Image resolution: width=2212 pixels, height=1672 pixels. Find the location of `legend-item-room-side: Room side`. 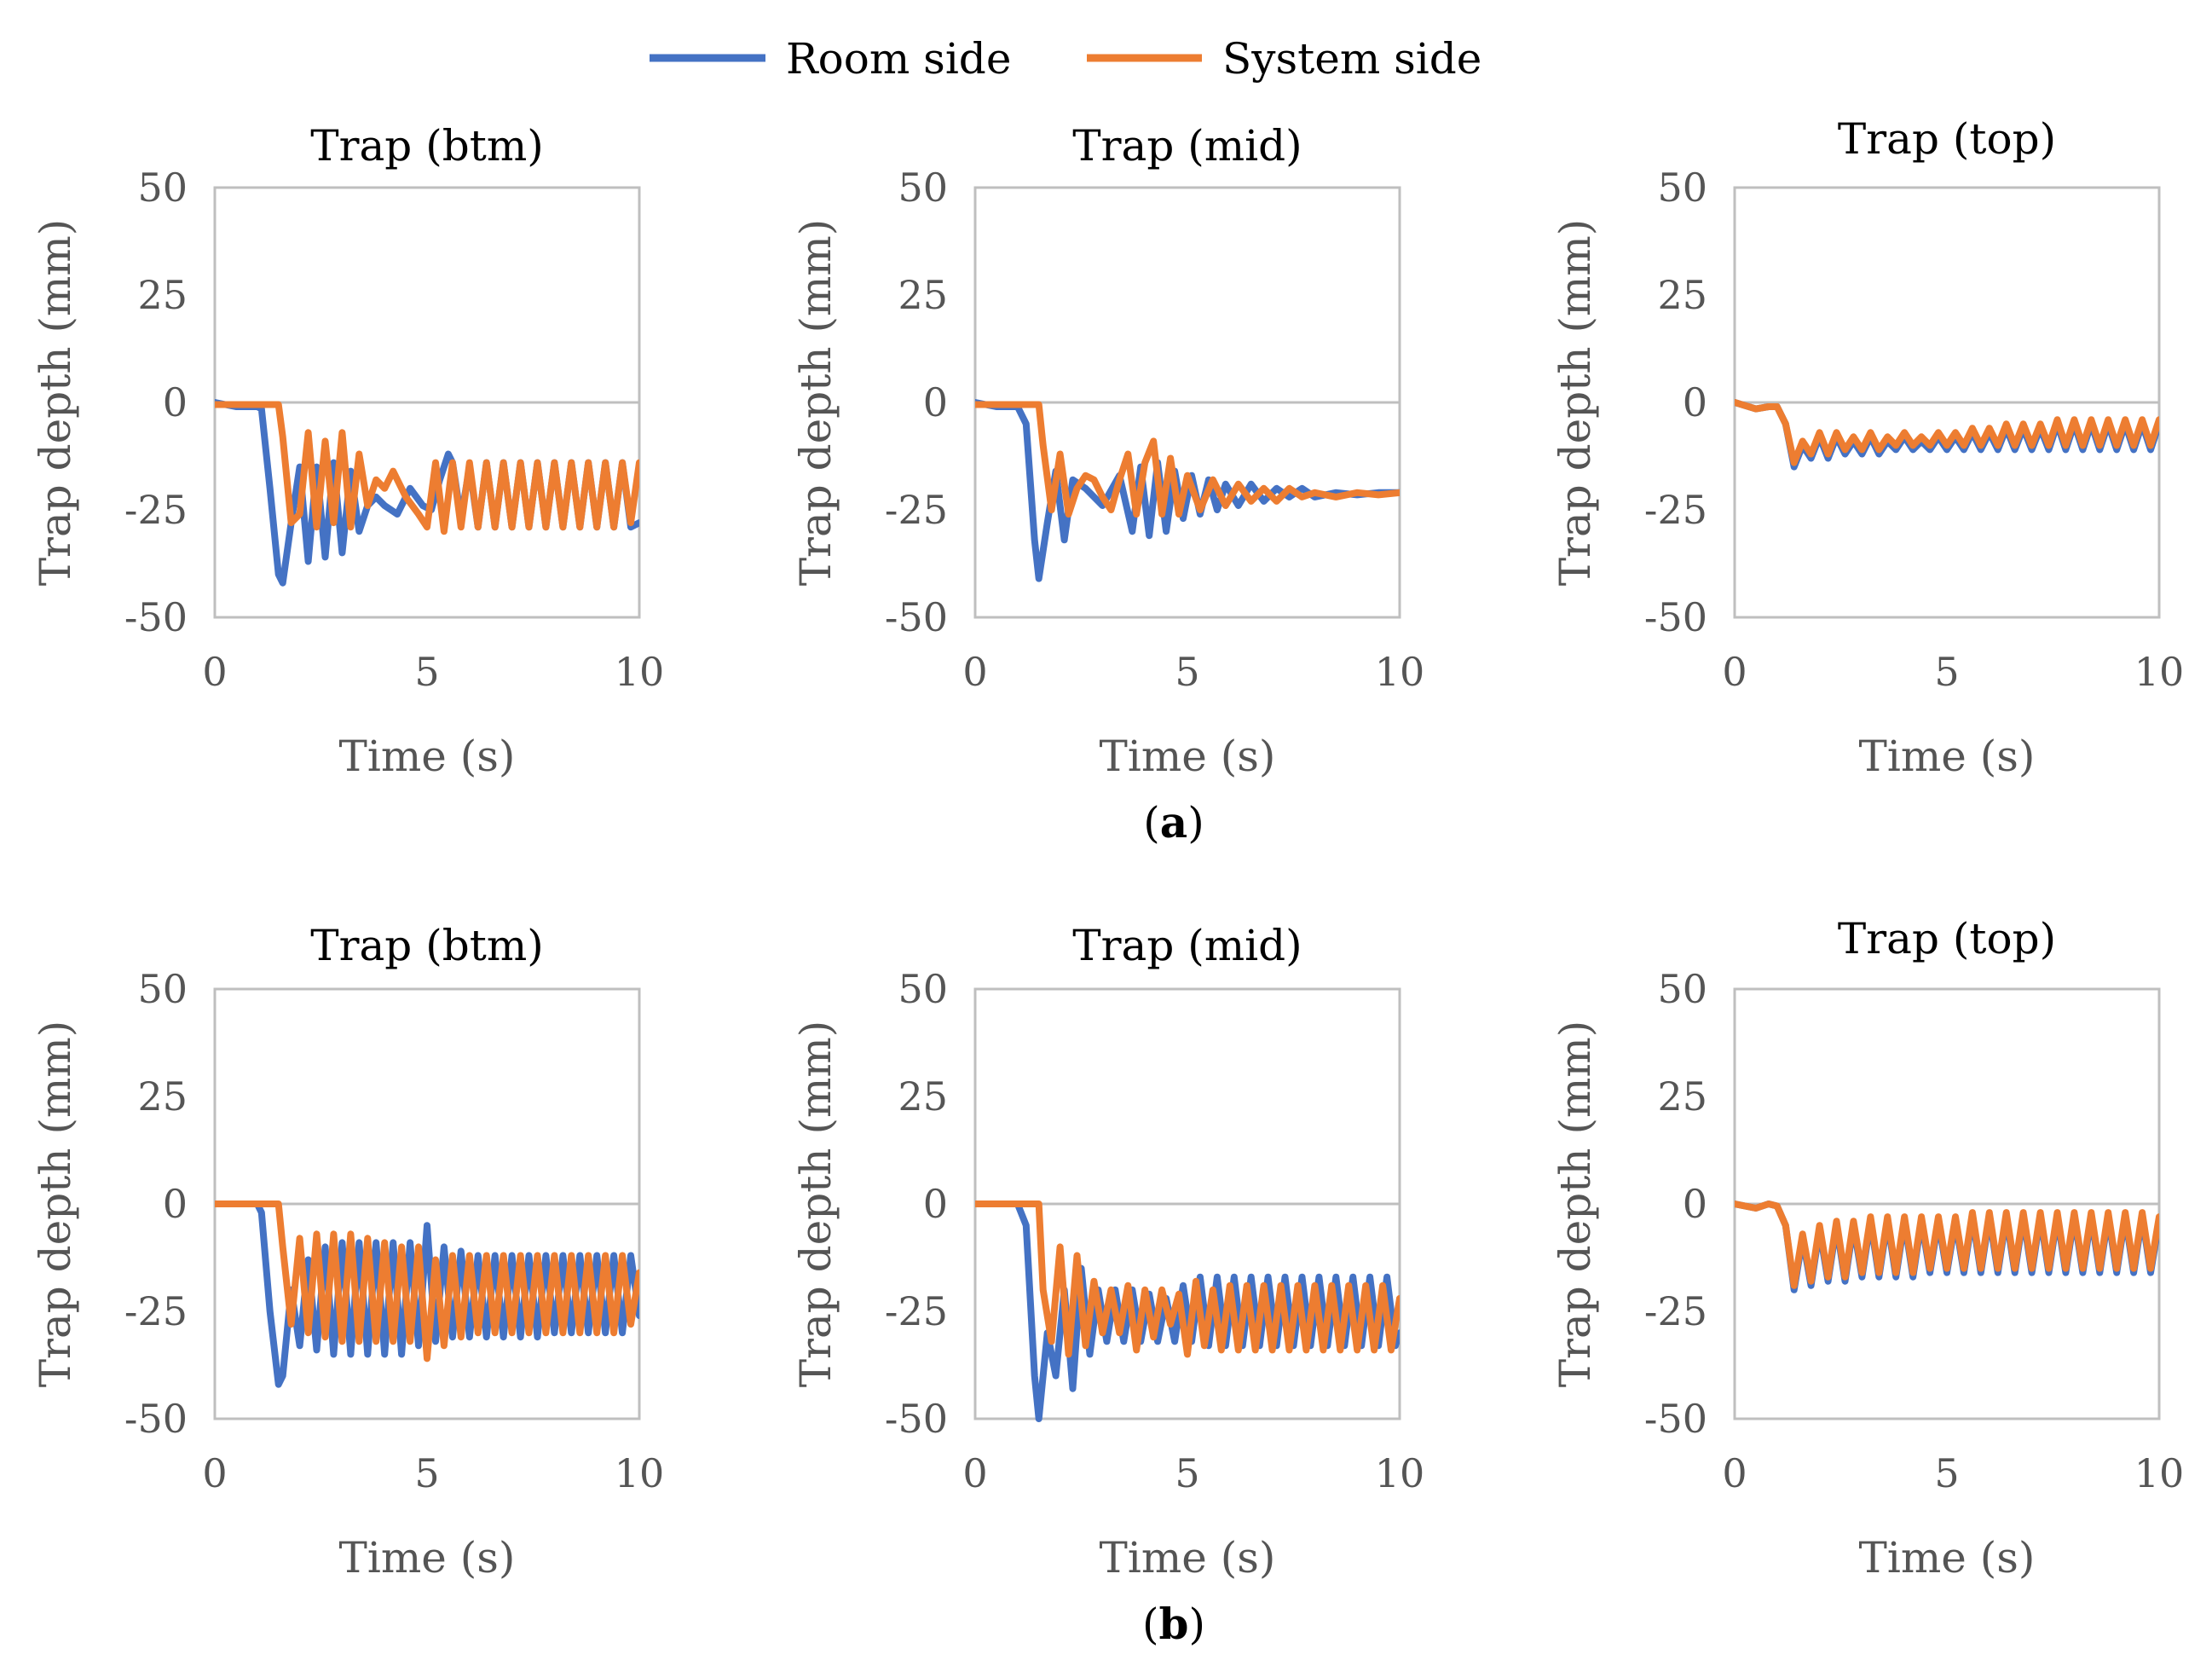

legend-item-room-side: Room side is located at coordinates (830, 59).